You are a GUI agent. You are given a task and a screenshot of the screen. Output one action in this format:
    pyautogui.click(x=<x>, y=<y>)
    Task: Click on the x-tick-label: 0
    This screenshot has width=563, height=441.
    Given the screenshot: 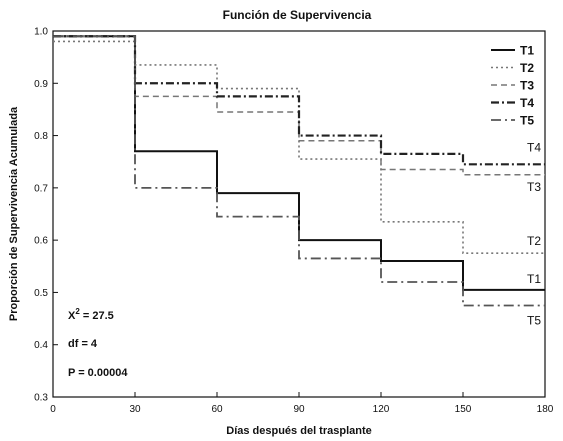 What is the action you would take?
    pyautogui.click(x=53, y=409)
    